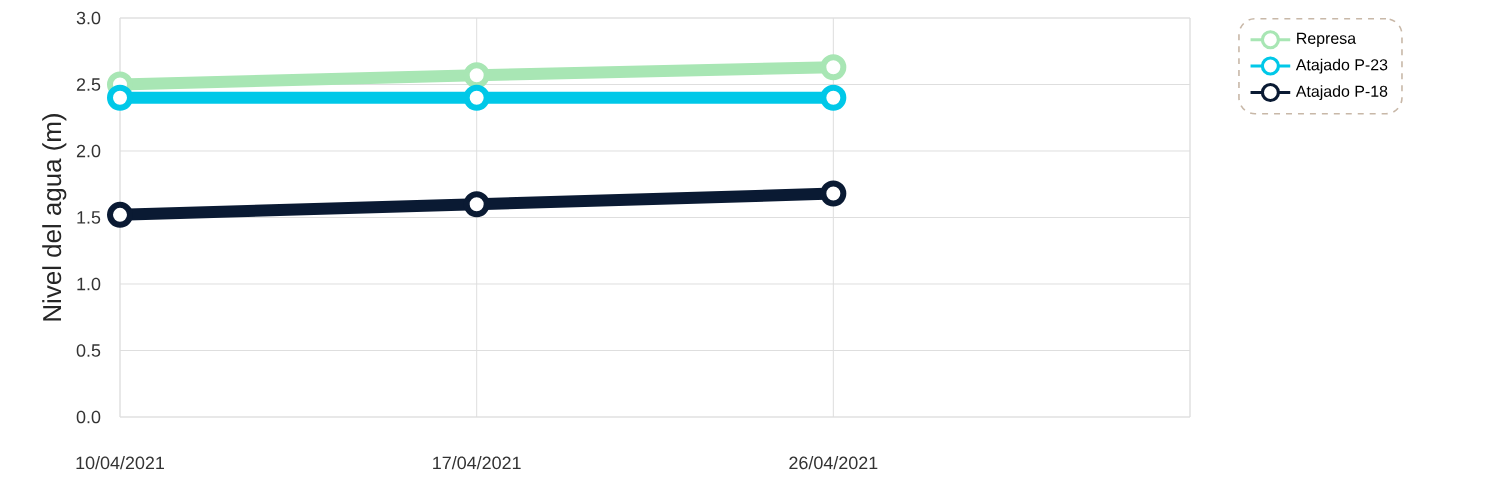 The width and height of the screenshot is (1492, 481). Describe the element at coordinates (89, 284) in the screenshot. I see `y-tick-label: 1.0` at that location.